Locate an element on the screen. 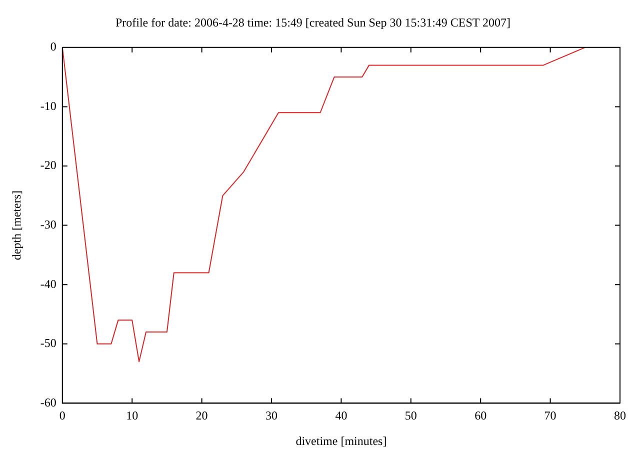 This screenshot has height=449, width=640. y-tick-label: -50 is located at coordinates (48, 343).